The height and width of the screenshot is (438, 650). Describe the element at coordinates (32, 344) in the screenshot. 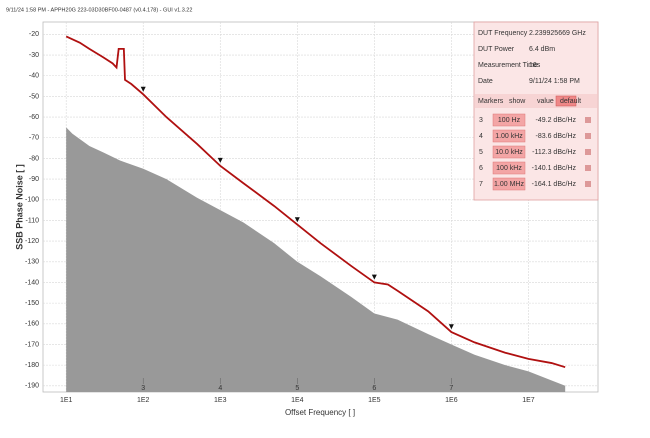

I see `y-tick-label: -170` at that location.